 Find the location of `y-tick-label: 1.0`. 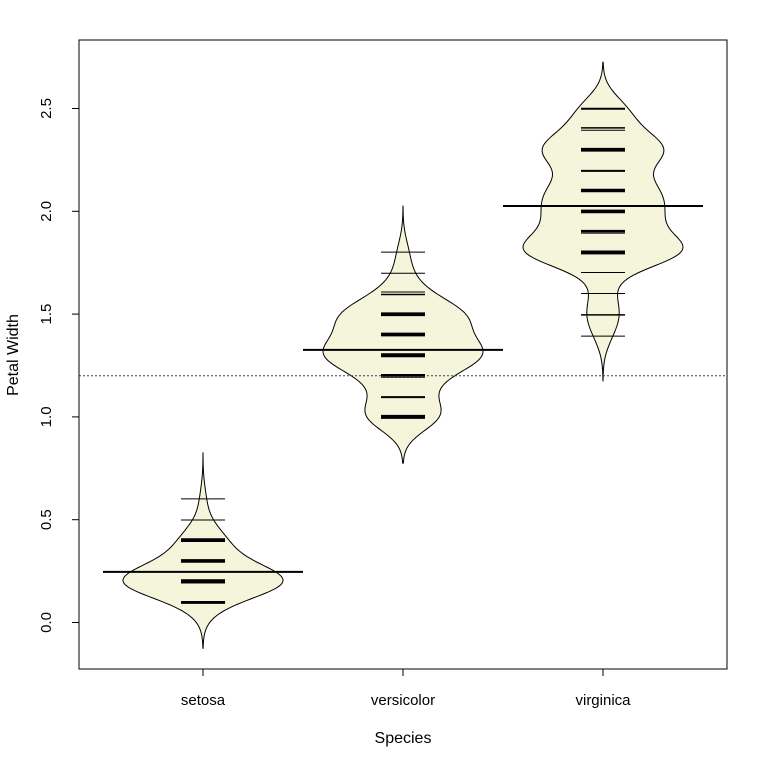

y-tick-label: 1.0 is located at coordinates (46, 416).